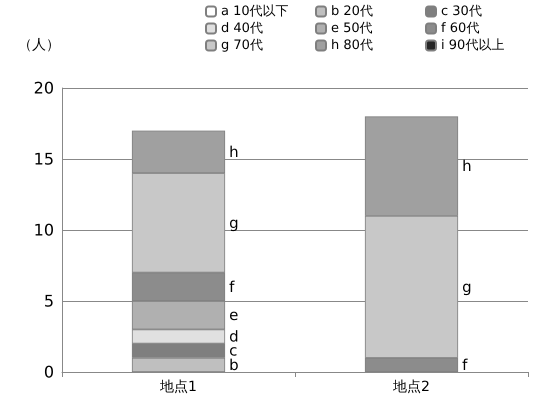 Image resolution: width=538 pixels, height=408 pixels. I want to click on legend-label: h 80代, so click(352, 45).